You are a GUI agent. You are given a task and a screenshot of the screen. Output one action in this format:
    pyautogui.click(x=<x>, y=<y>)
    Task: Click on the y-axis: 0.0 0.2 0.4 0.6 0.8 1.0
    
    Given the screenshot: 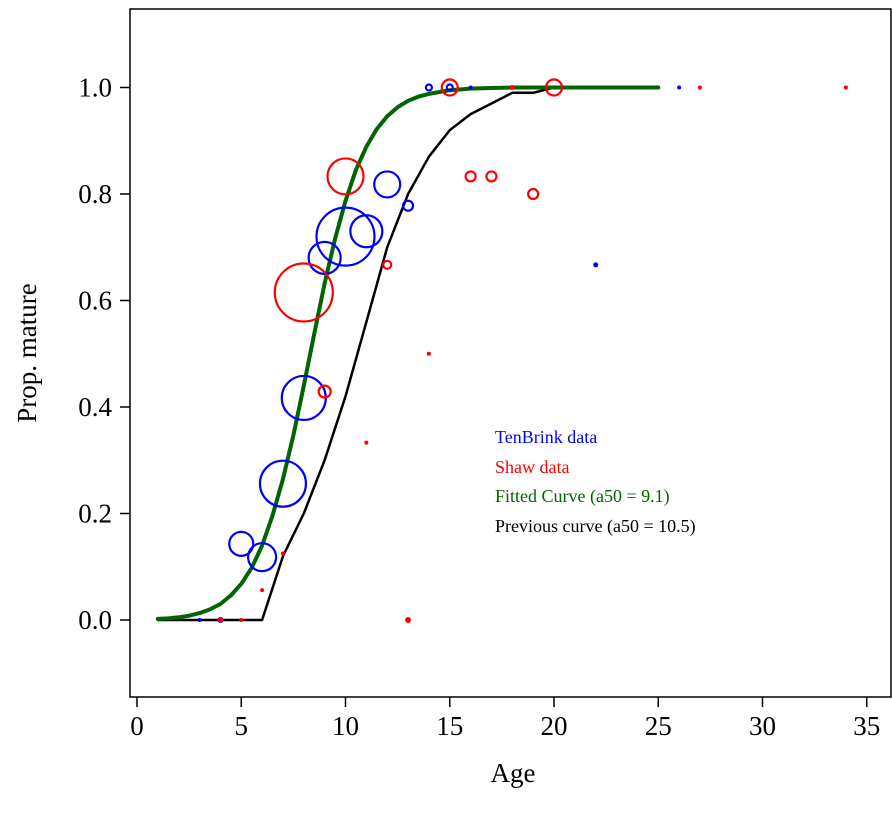 What is the action you would take?
    pyautogui.click(x=104, y=354)
    